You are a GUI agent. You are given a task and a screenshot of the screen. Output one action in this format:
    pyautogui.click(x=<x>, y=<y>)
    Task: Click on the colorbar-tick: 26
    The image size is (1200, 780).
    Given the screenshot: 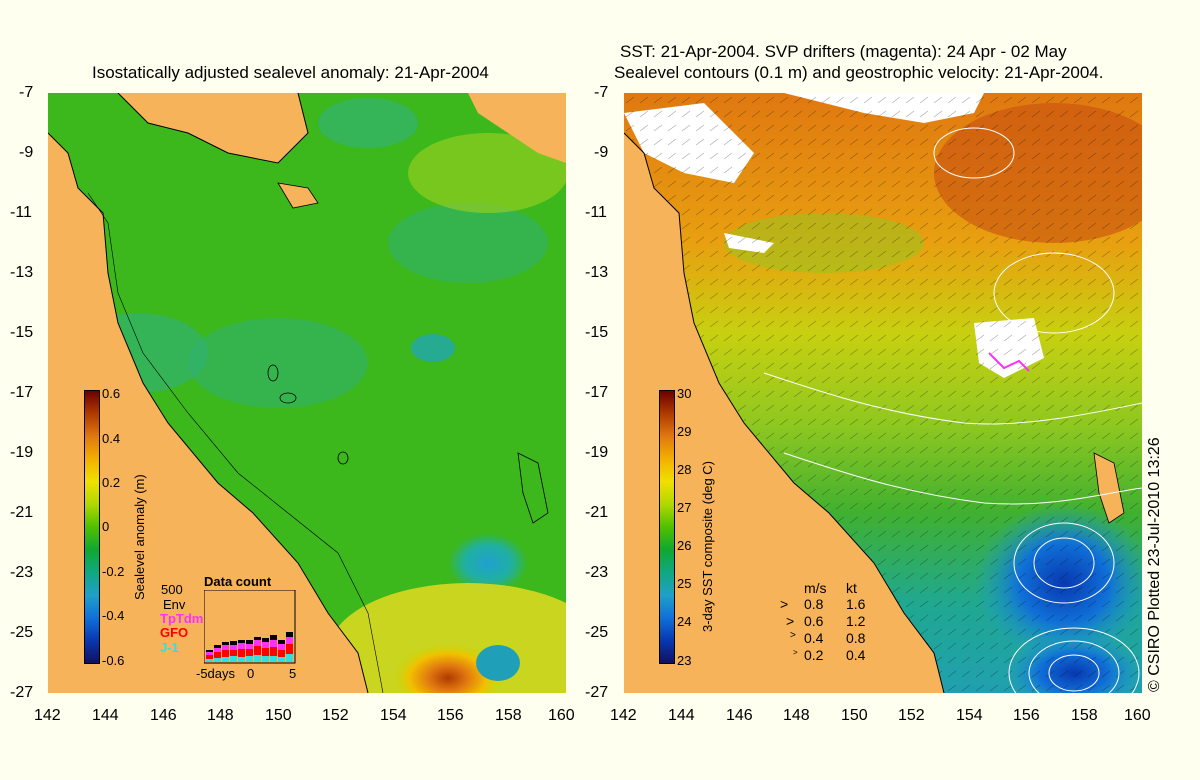 What is the action you would take?
    pyautogui.click(x=684, y=545)
    